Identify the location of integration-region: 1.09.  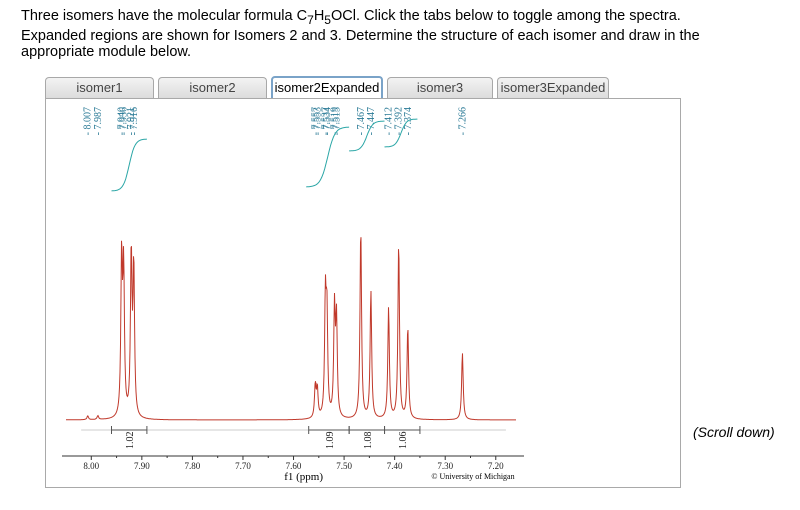
(329, 438).